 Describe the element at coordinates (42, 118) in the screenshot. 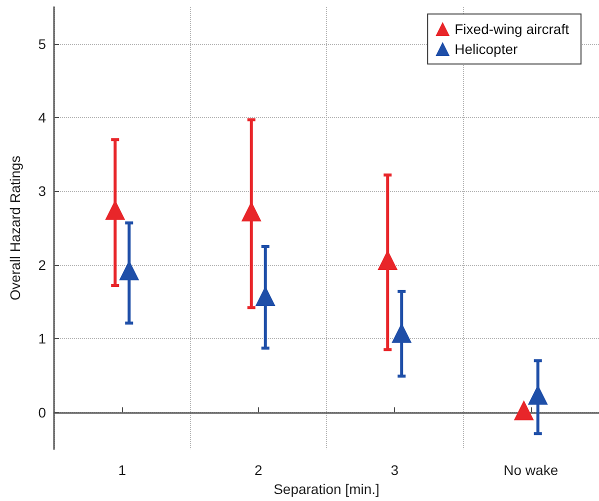

I see `y-tick-label: 4` at that location.